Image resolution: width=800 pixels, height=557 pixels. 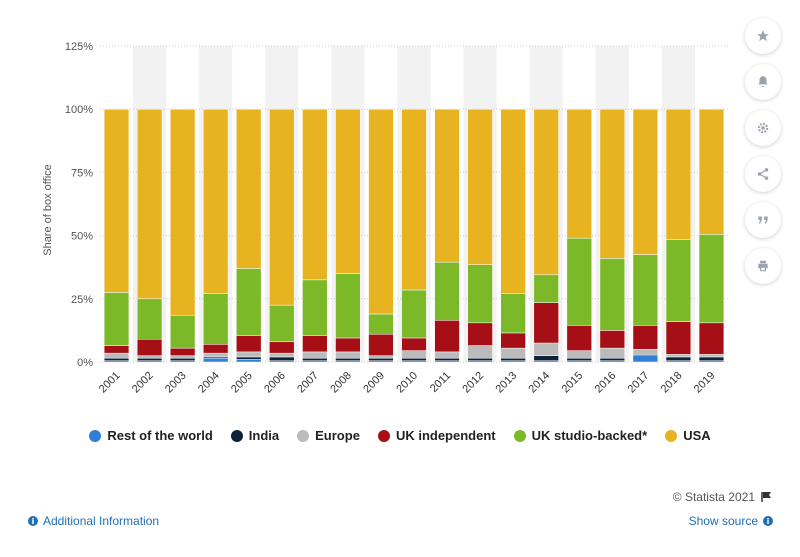 I want to click on print-button, so click(x=763, y=266).